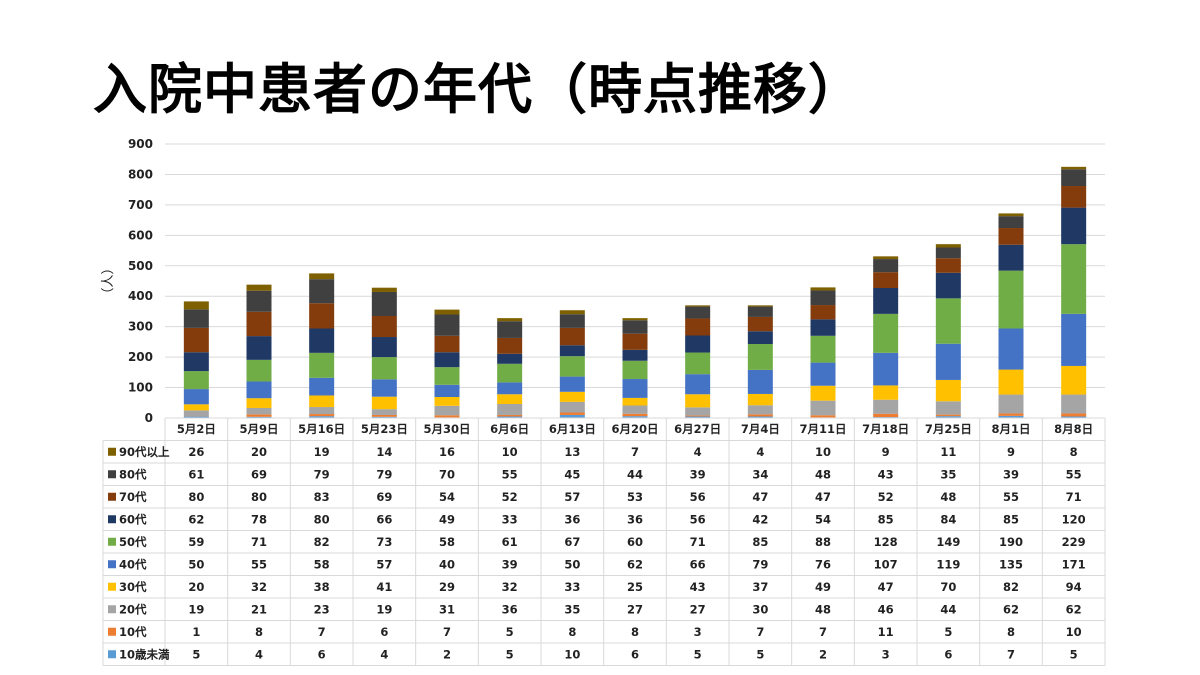 The height and width of the screenshot is (675, 1200). Describe the element at coordinates (948, 474) in the screenshot. I see `data-label: 35` at that location.